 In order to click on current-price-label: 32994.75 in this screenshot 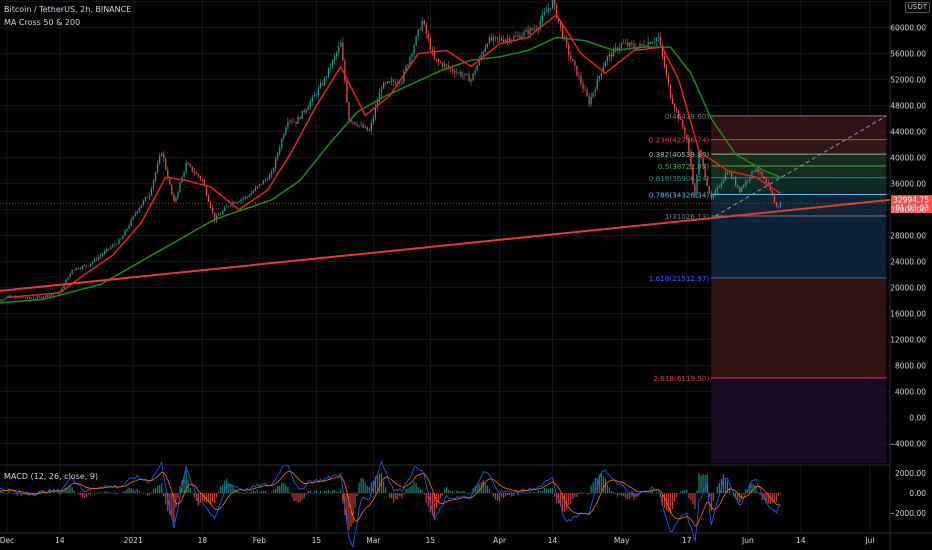, I will do `click(911, 200)`.